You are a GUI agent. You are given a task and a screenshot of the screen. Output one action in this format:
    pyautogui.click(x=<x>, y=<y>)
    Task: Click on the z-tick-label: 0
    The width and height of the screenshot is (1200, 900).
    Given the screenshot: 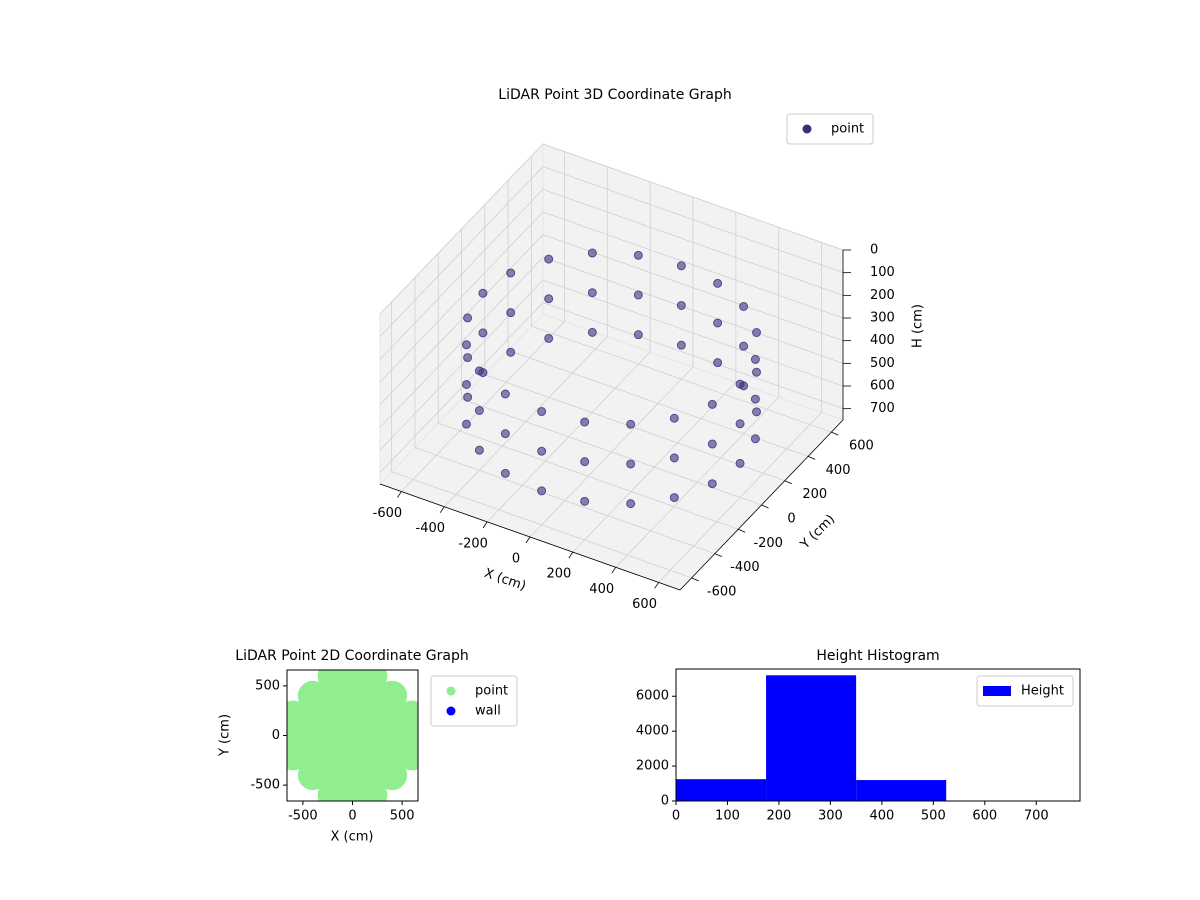 What is the action you would take?
    pyautogui.click(x=874, y=250)
    